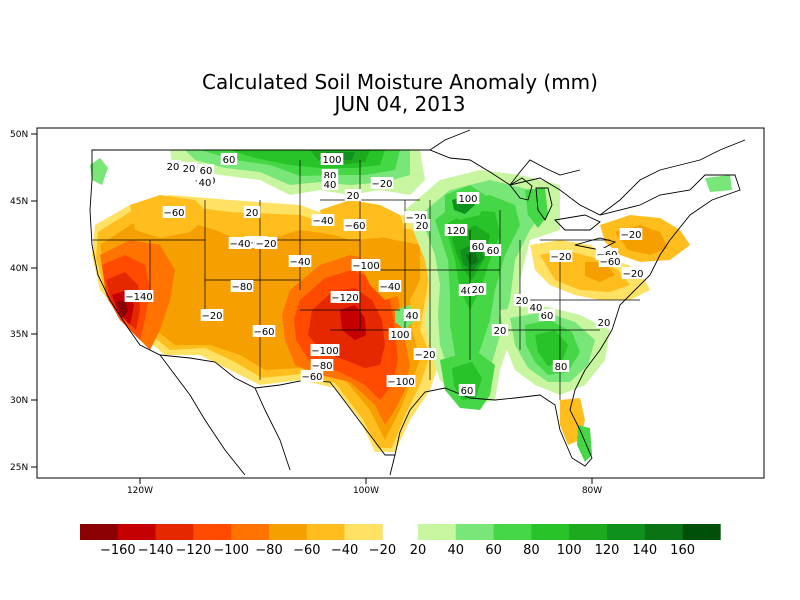 Image resolution: width=800 pixels, height=600 pixels. What do you see at coordinates (99, 171) in the screenshot?
I see `wet-washington` at bounding box center [99, 171].